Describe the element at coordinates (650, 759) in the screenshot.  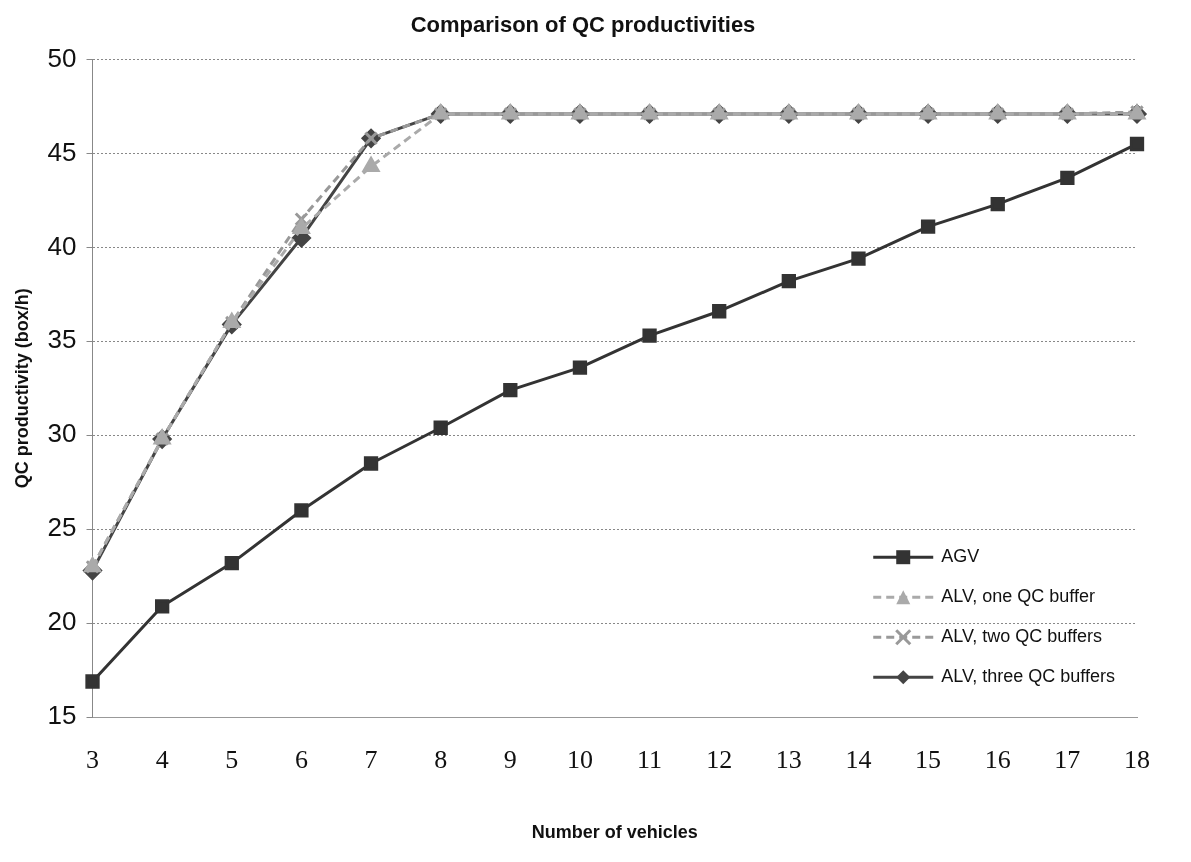
I see `x-tick-label: 11` at that location.